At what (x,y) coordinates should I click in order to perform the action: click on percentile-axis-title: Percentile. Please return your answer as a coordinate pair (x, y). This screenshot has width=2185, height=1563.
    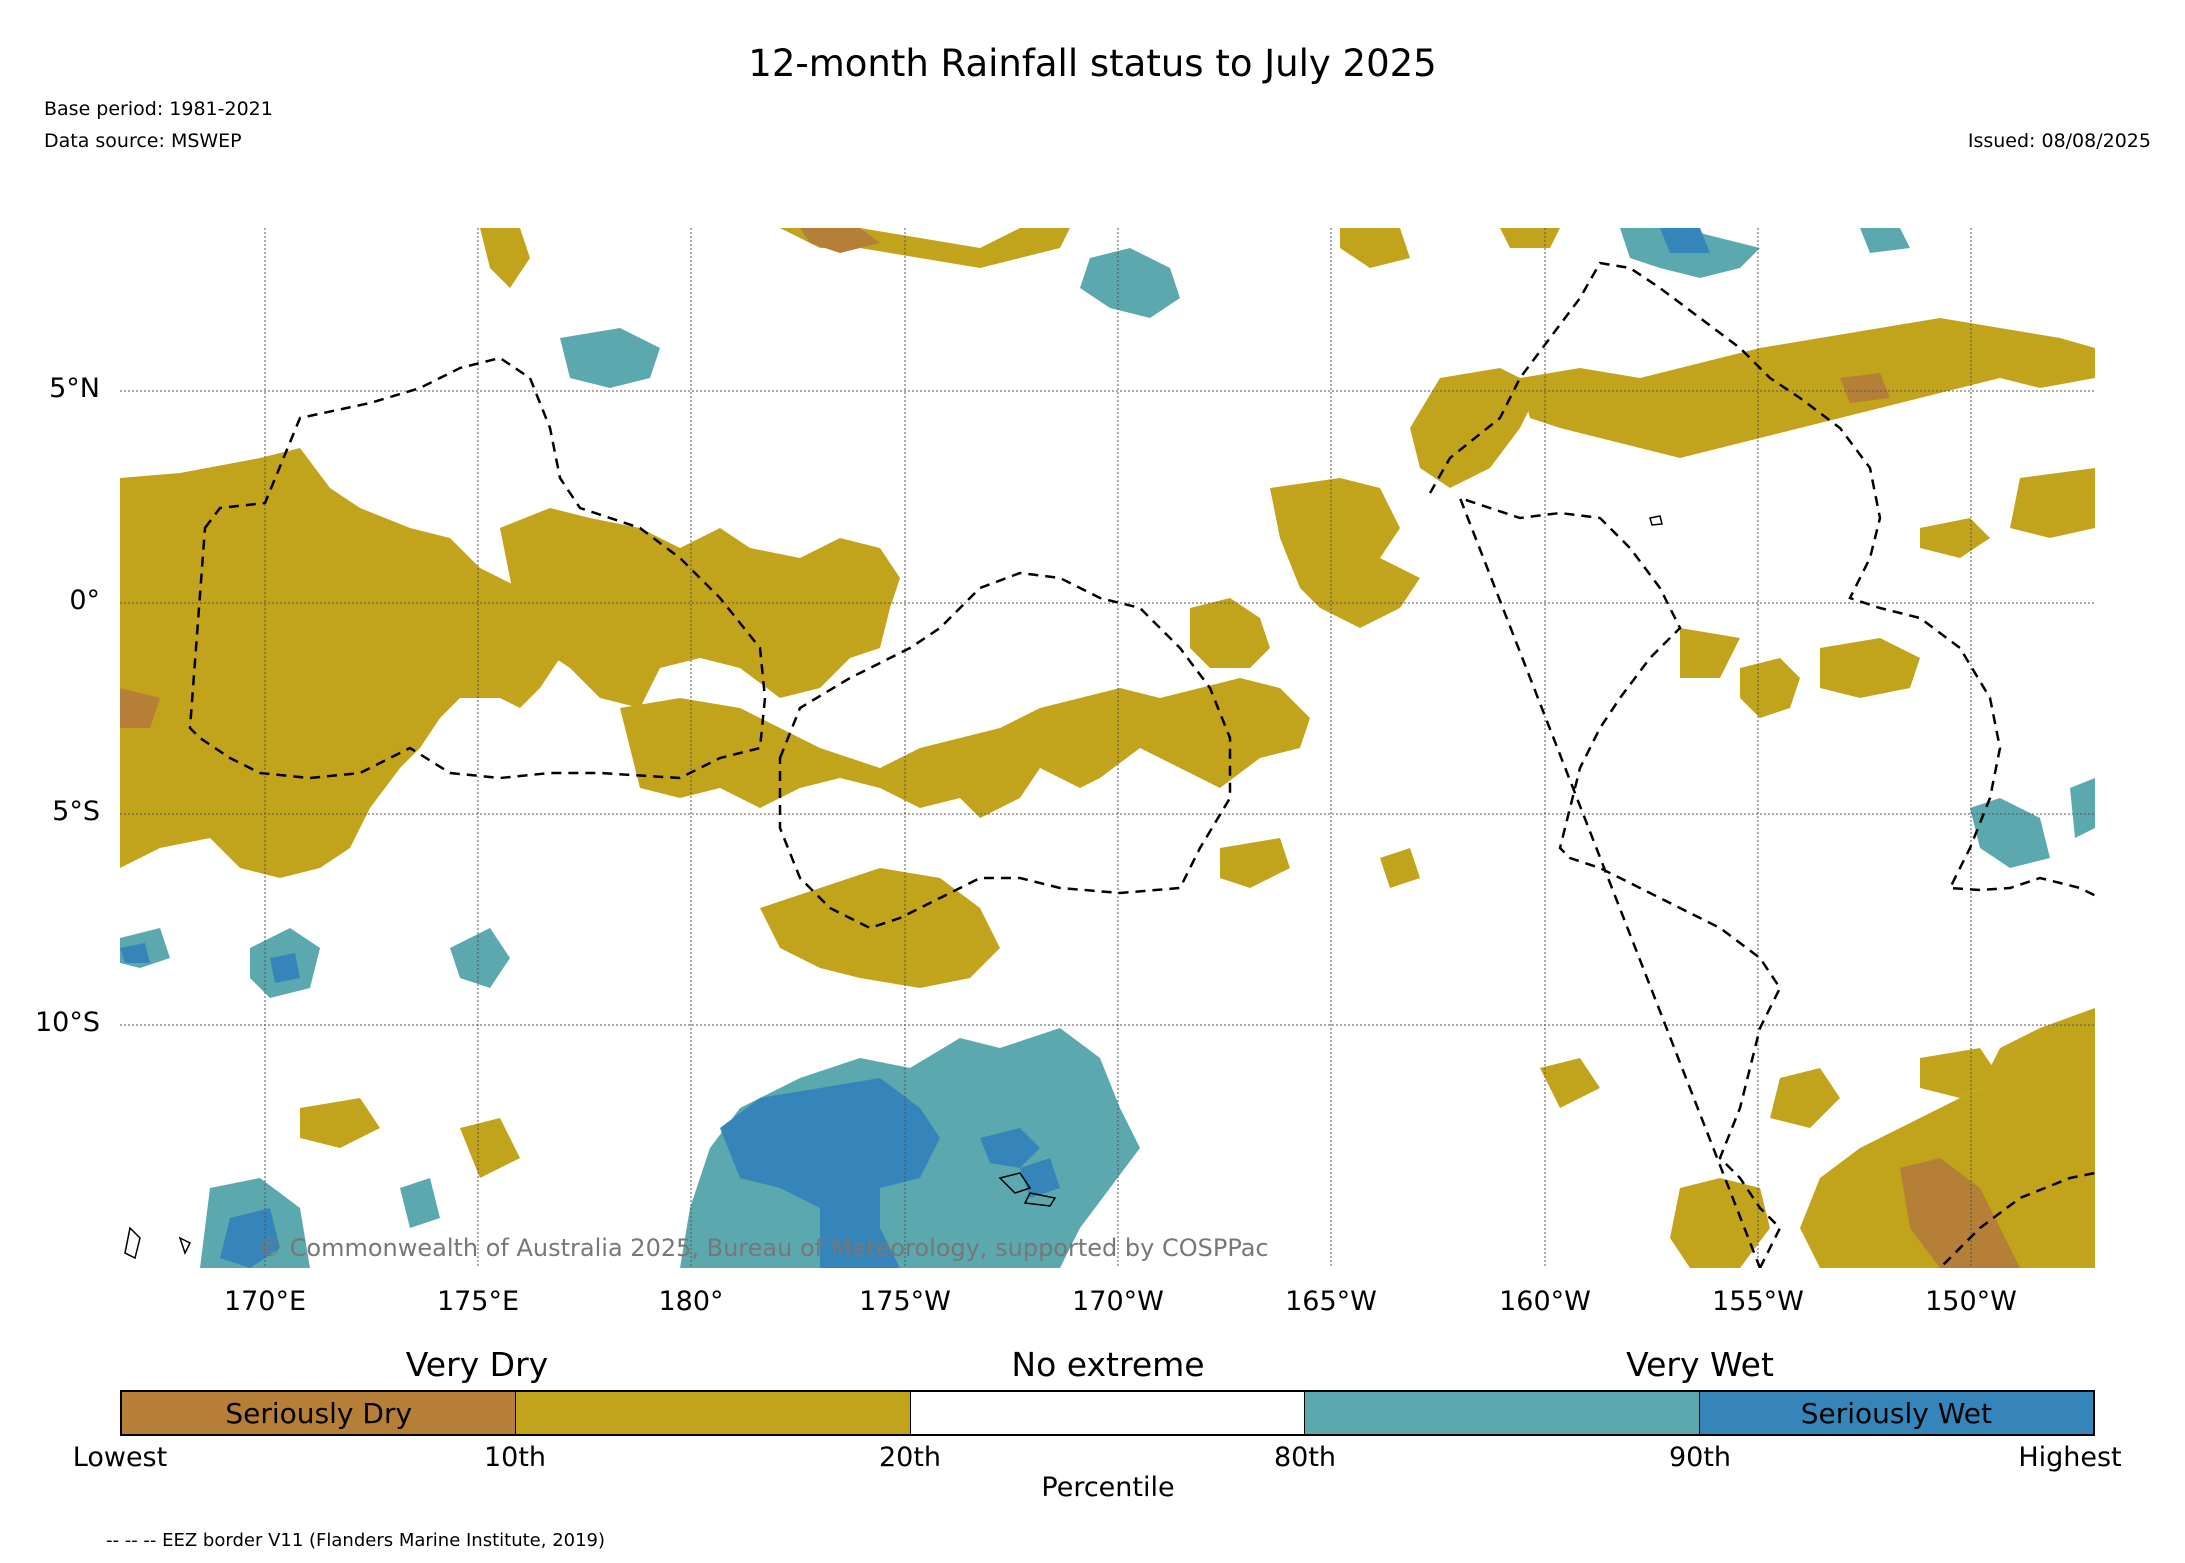
    Looking at the image, I should click on (1108, 1487).